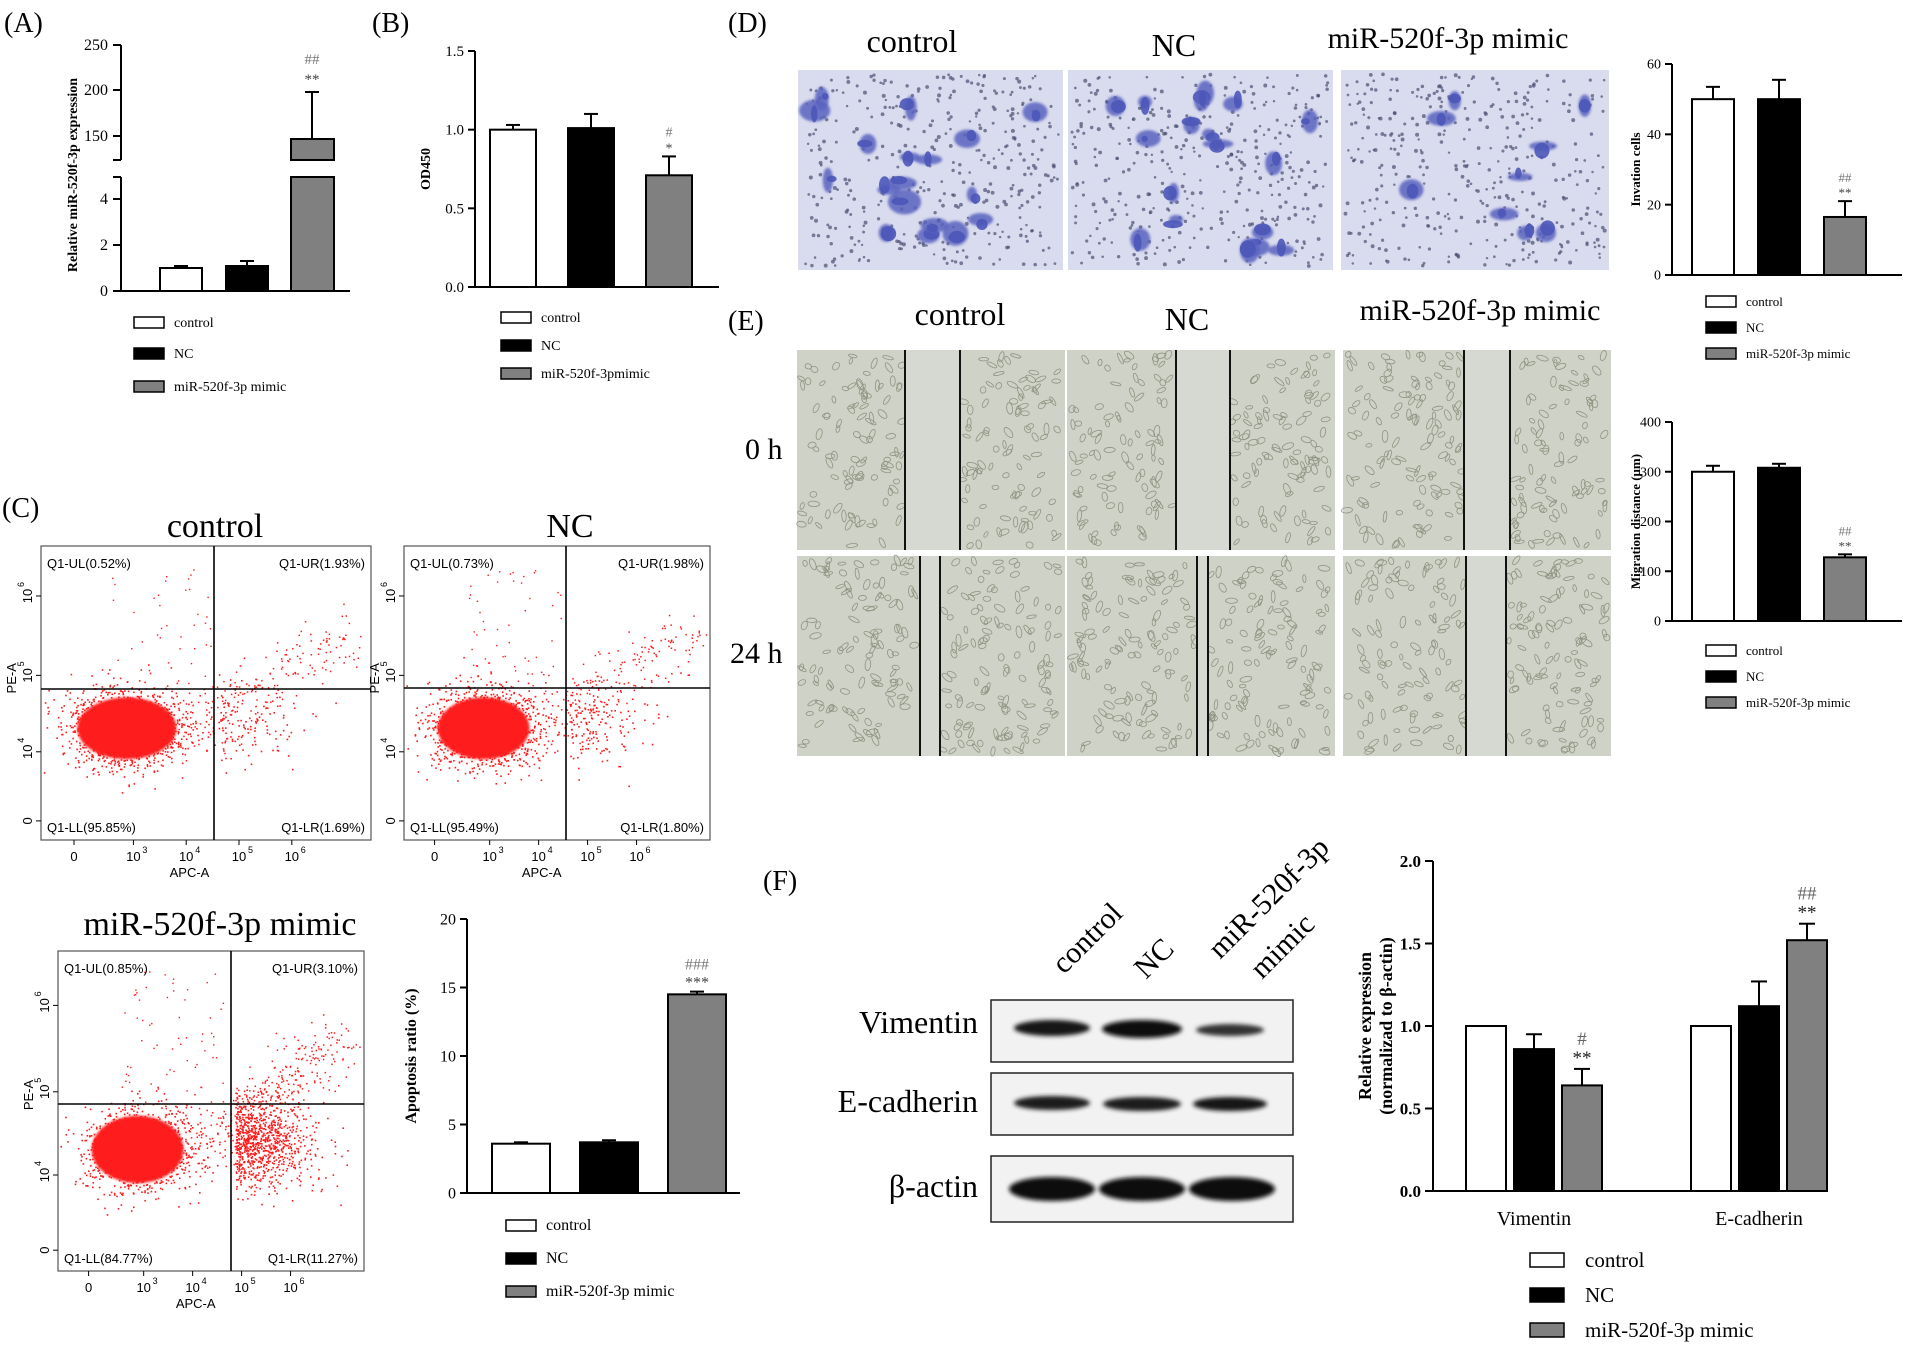 The width and height of the screenshot is (1919, 1359). What do you see at coordinates (557, 1258) in the screenshot?
I see `chart-c-legend-label-1: NC` at bounding box center [557, 1258].